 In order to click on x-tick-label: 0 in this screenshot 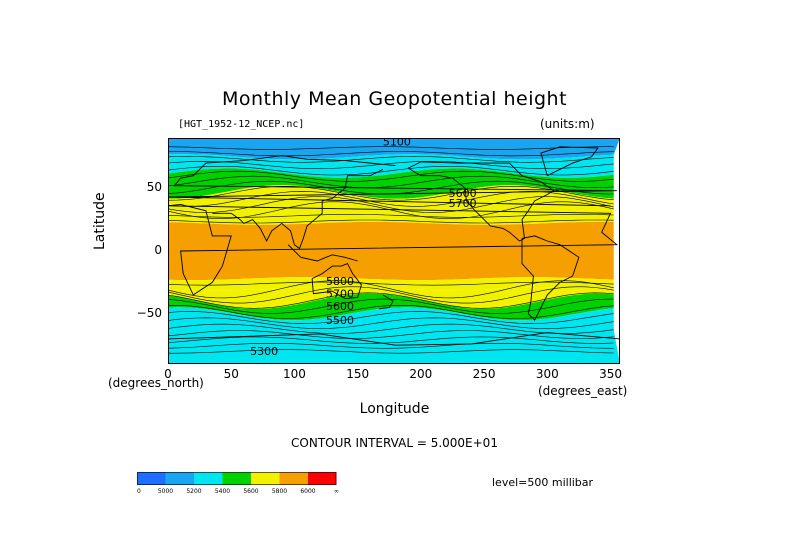, I will do `click(168, 374)`.